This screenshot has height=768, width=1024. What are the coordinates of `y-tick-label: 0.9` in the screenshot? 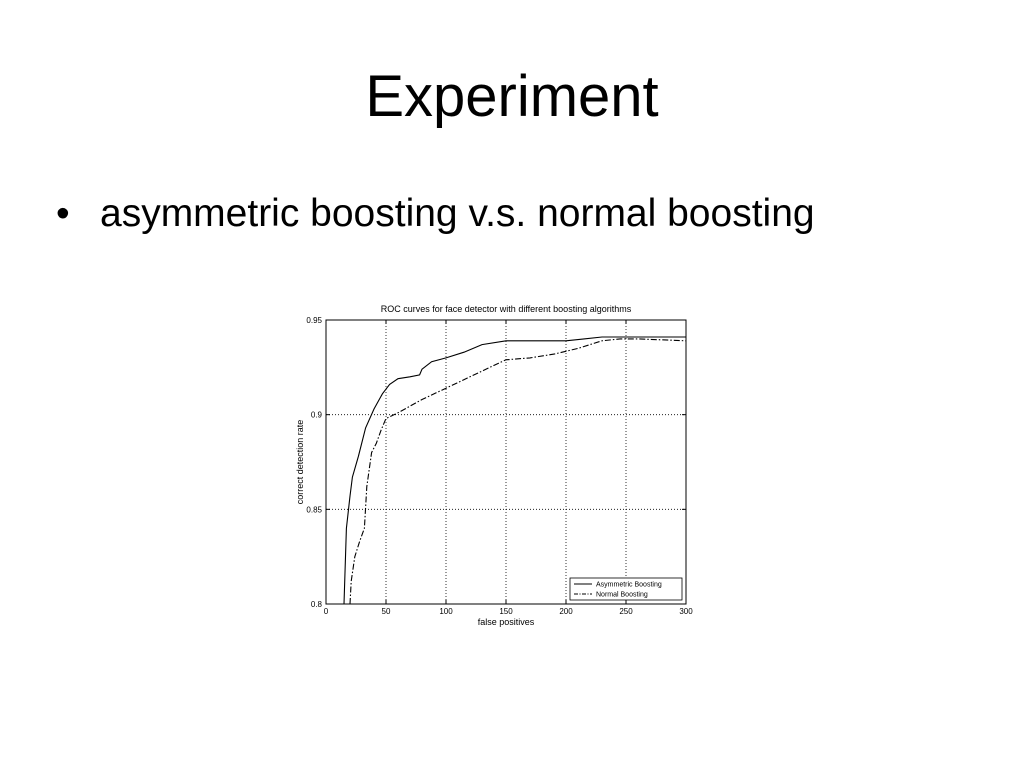 It's located at (317, 415).